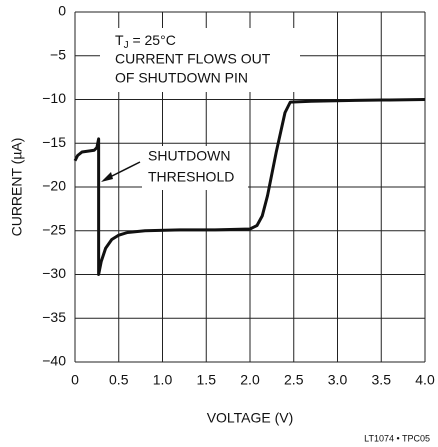 This screenshot has height=447, width=438. Describe the element at coordinates (119, 380) in the screenshot. I see `x-tick-label: 0.5` at that location.